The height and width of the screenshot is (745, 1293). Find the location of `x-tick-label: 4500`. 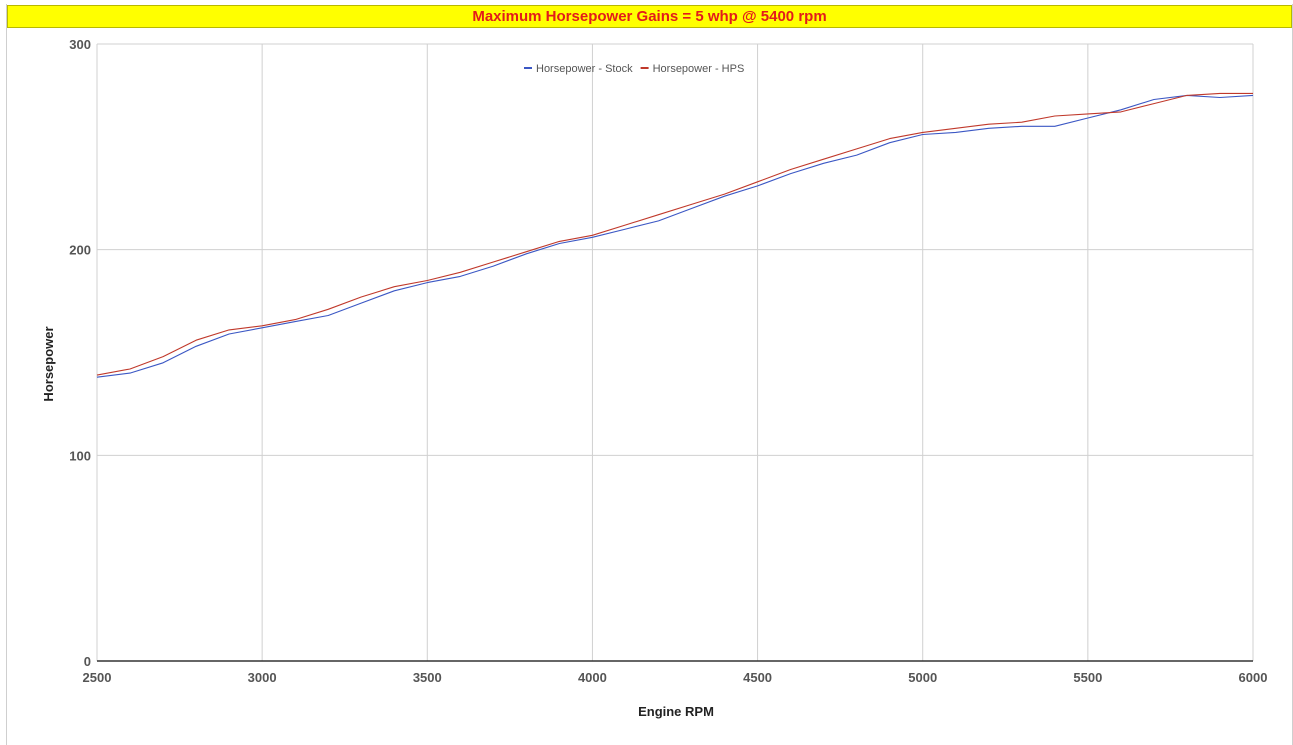

x-tick-label: 4500 is located at coordinates (757, 677).